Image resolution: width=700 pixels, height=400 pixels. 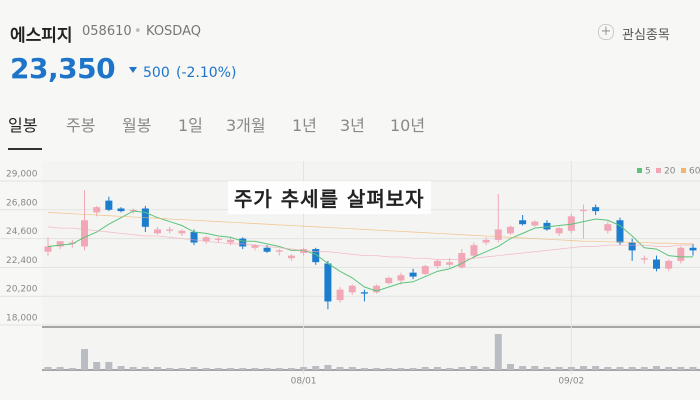 I want to click on y-tick-label: 20,200, so click(x=22, y=290).